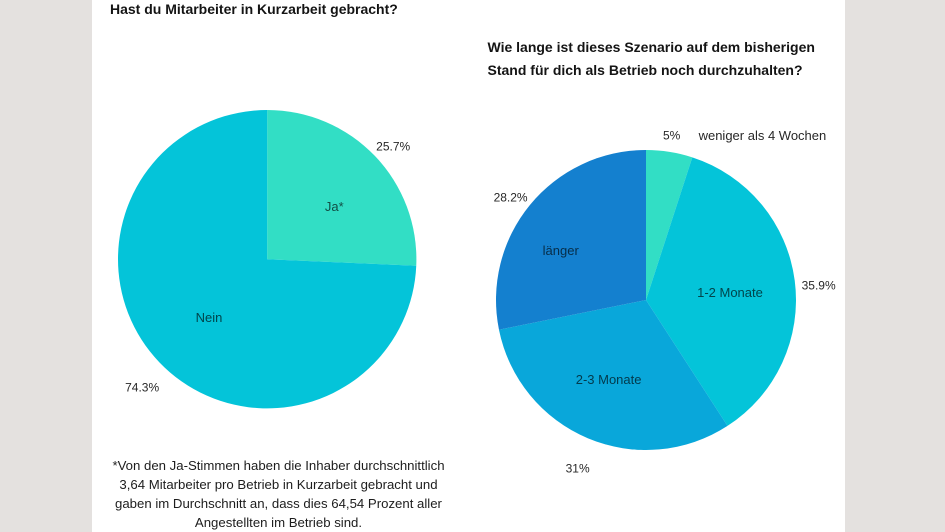 The image size is (945, 532). I want to click on pie-slice-weniger-als-4-wochen, so click(669, 224).